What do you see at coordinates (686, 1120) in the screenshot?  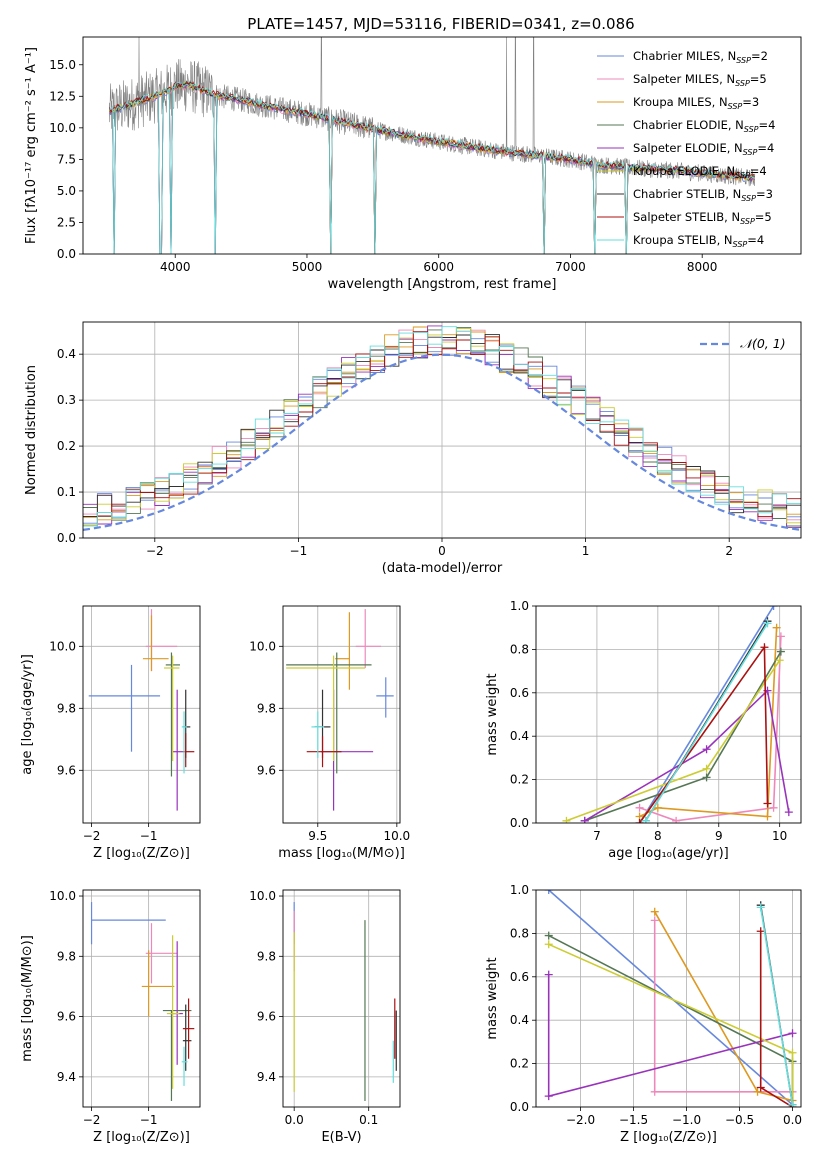 I see `x-tick-label: −1.0` at bounding box center [686, 1120].